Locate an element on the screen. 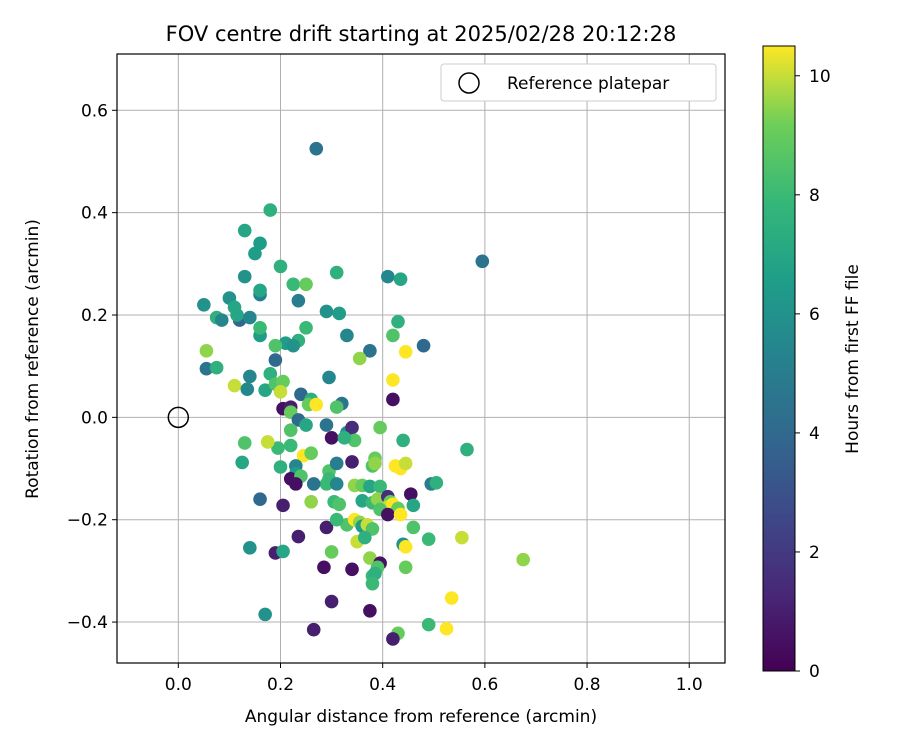  x-tick-label: 1.0 is located at coordinates (689, 685).